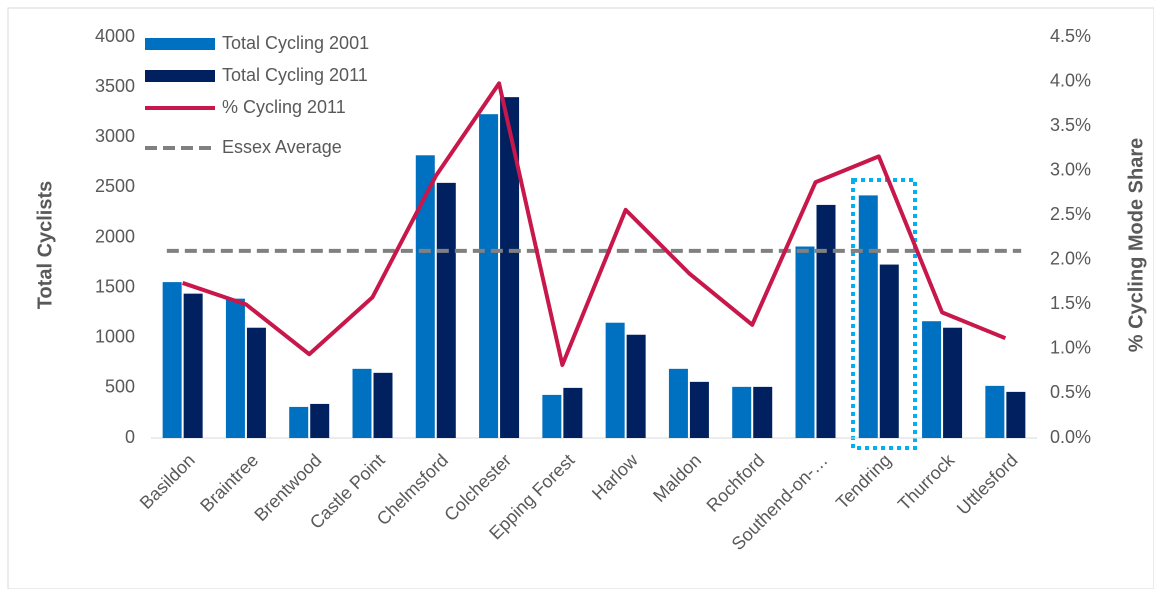 Image resolution: width=1154 pixels, height=589 pixels. Describe the element at coordinates (115, 136) in the screenshot. I see `y-tick-label: 3000` at that location.